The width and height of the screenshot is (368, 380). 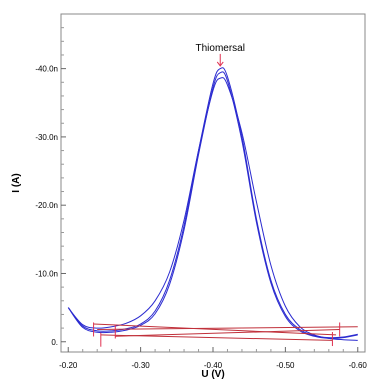 What do you see at coordinates (213, 365) in the screenshot?
I see `x-tick-label: -0.40` at bounding box center [213, 365].